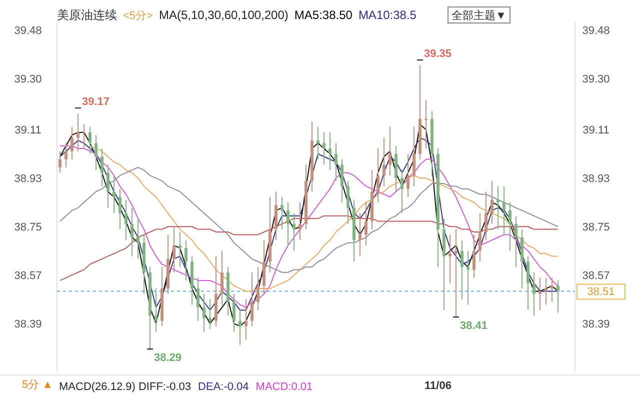 The width and height of the screenshot is (640, 400). What do you see at coordinates (223, 15) in the screenshot?
I see `legend-title: MA(5,10,30,60,100,200)` at bounding box center [223, 15].